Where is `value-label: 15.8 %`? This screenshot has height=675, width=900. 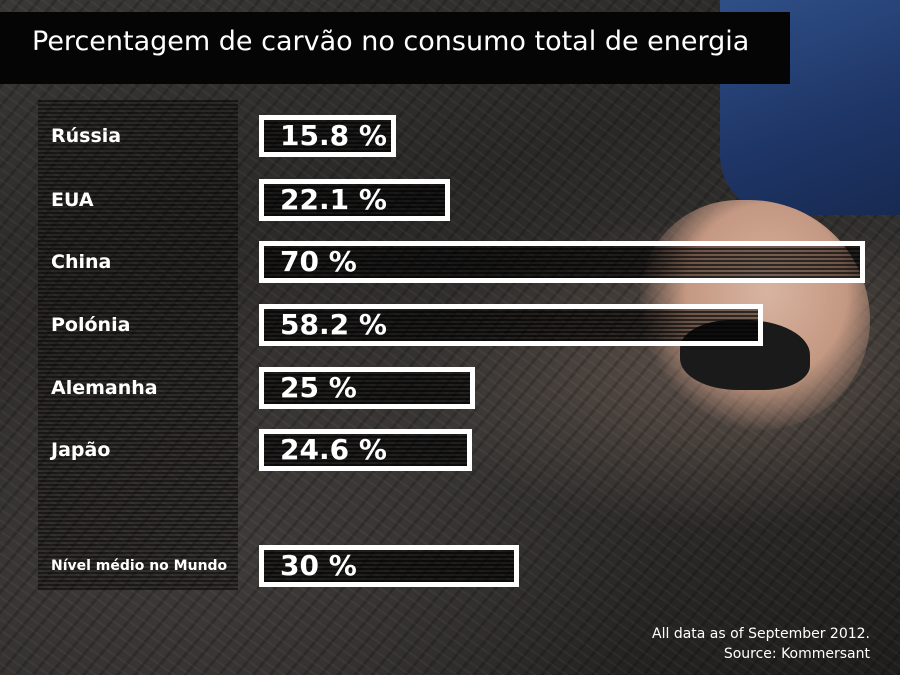 value-label: 15.8 % is located at coordinates (333, 135).